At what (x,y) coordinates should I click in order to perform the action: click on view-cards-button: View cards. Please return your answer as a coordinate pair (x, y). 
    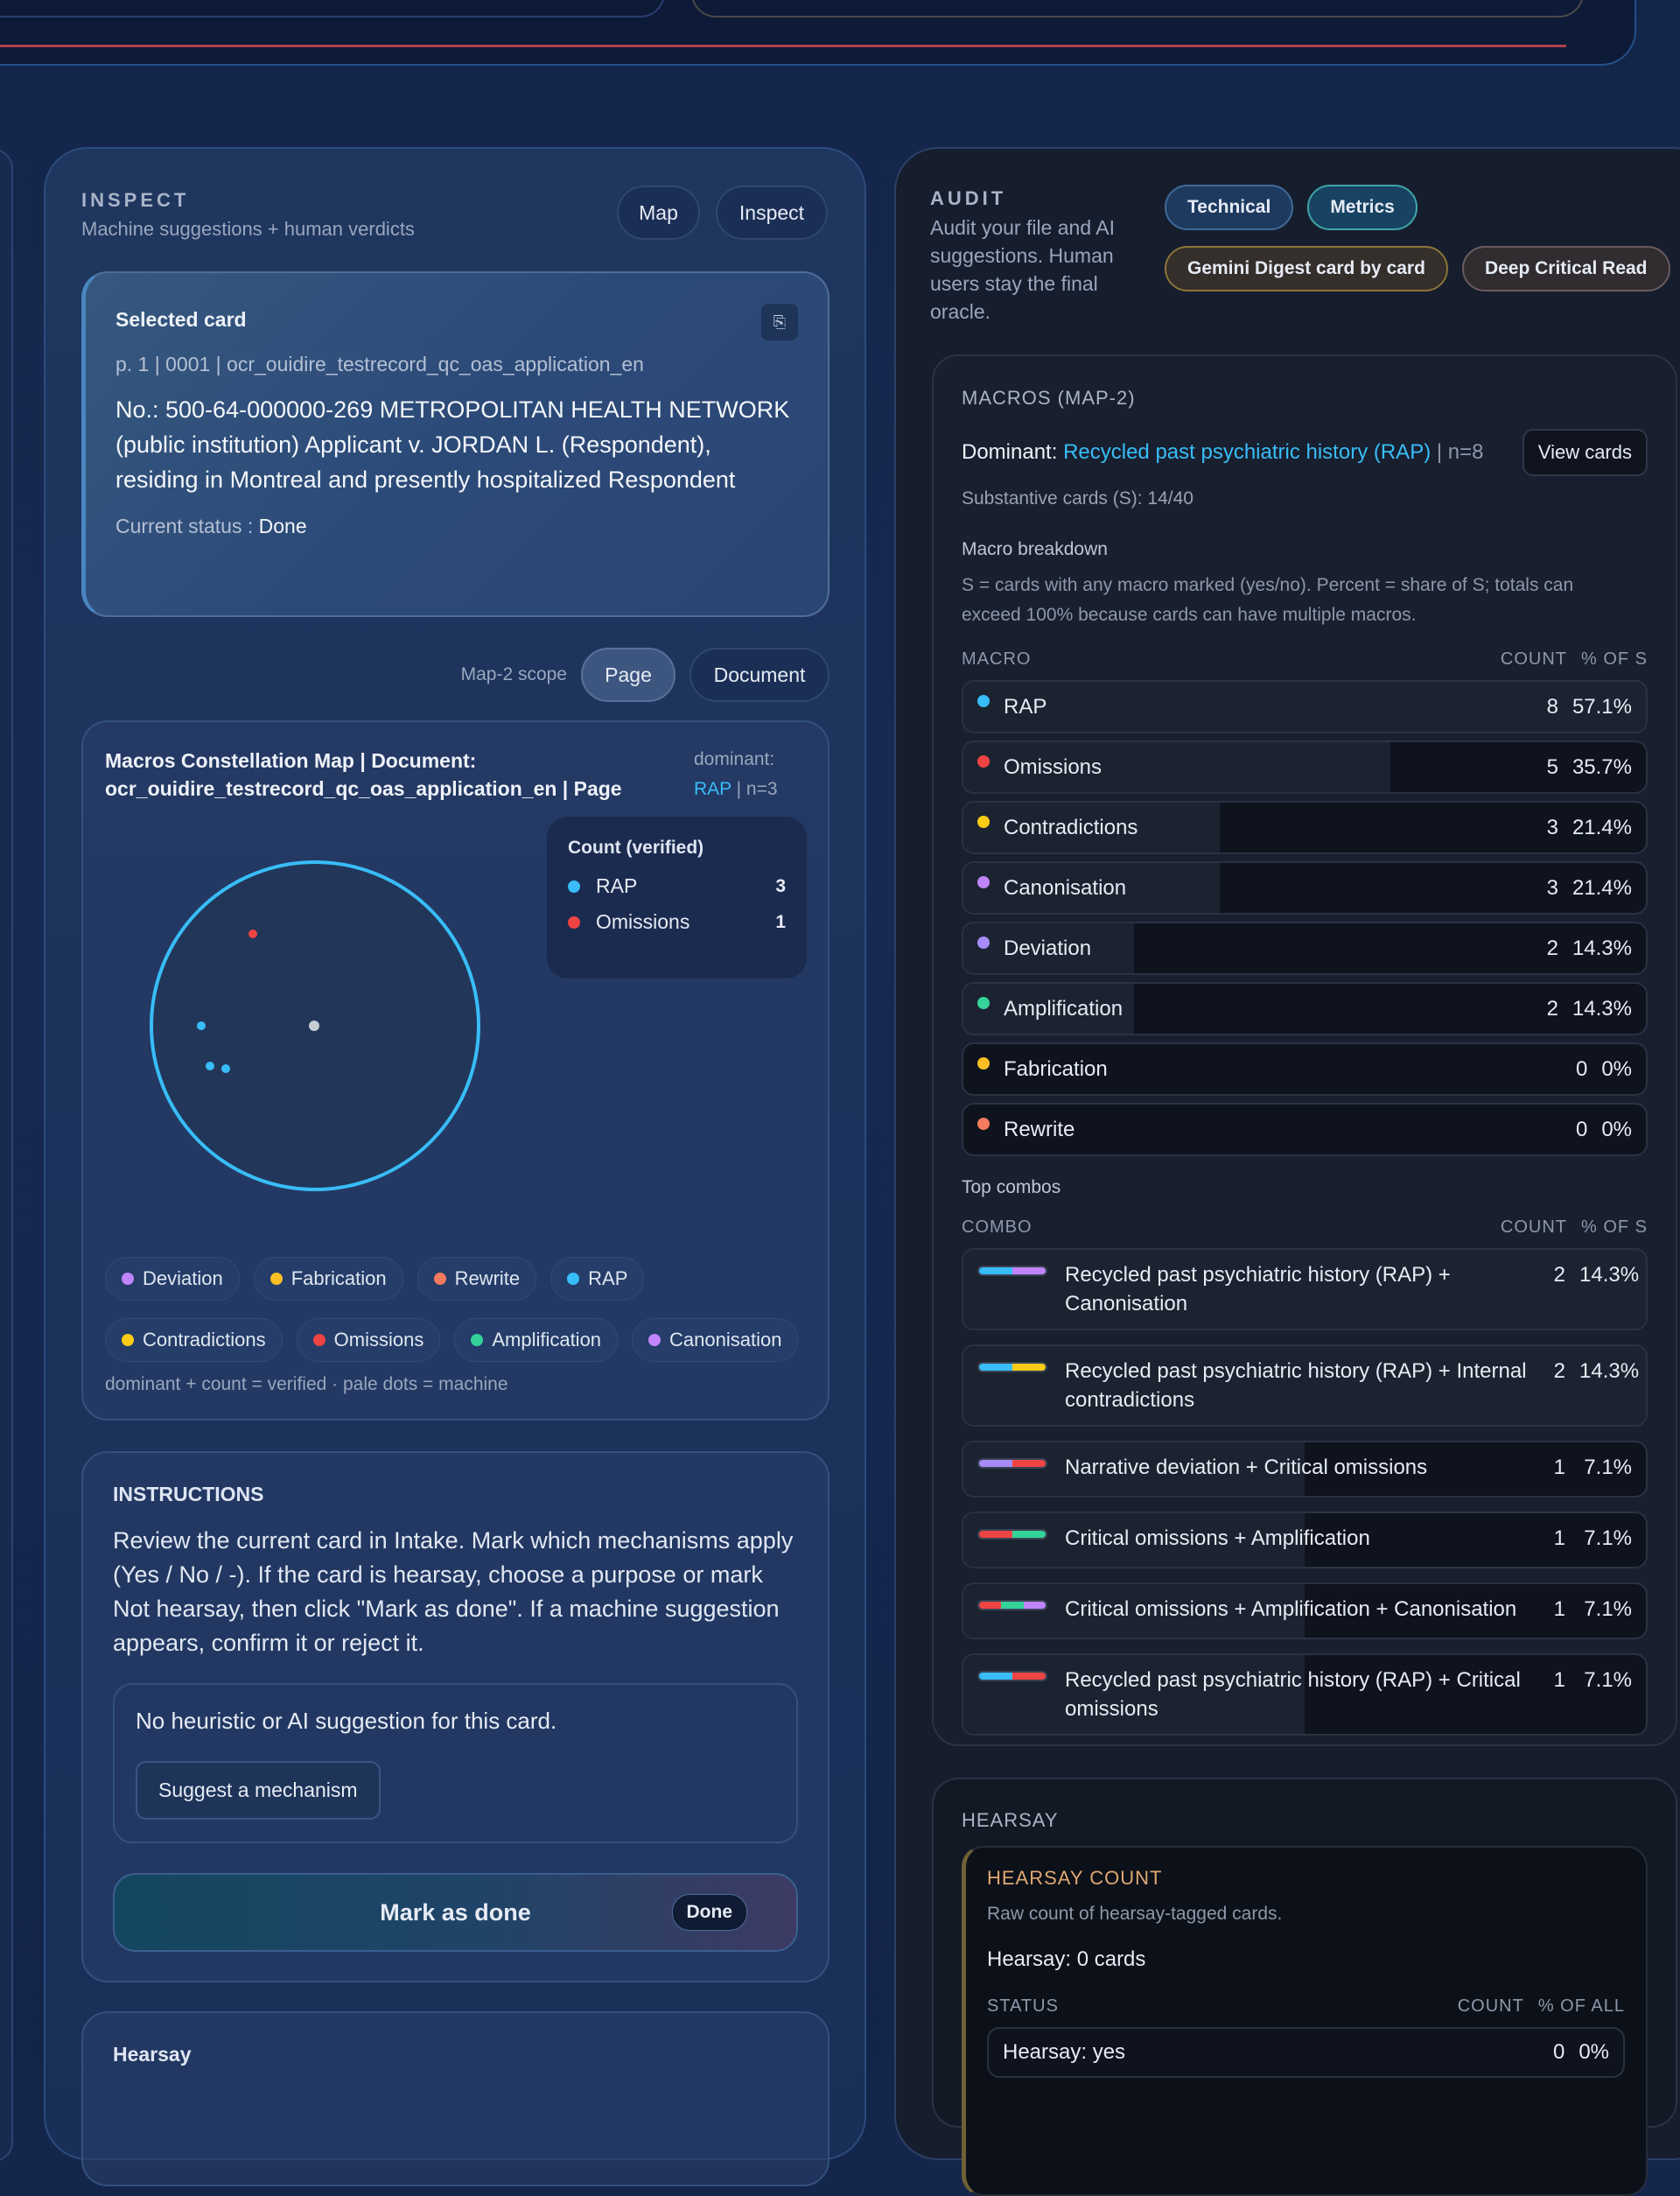
    Looking at the image, I should click on (1585, 452).